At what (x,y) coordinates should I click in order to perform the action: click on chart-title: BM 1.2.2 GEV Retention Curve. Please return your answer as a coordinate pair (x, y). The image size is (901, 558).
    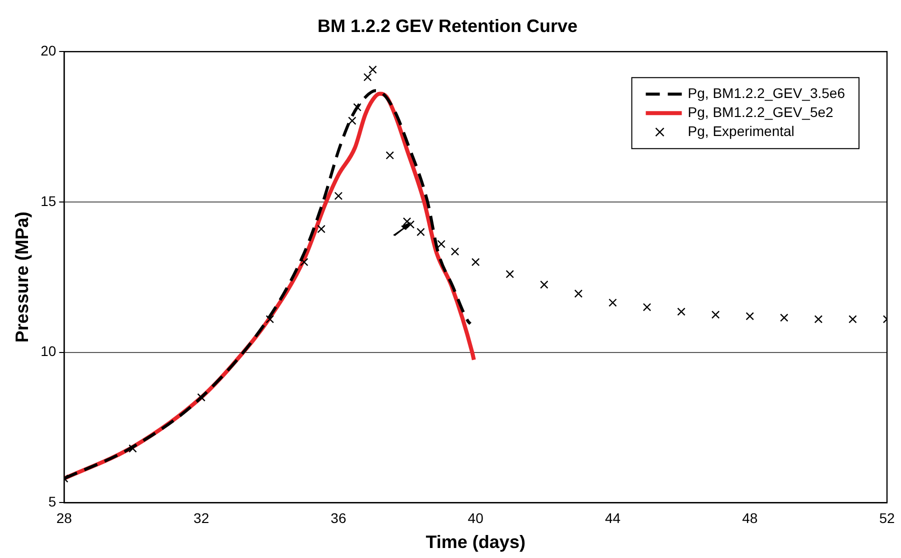
    Looking at the image, I should click on (447, 26).